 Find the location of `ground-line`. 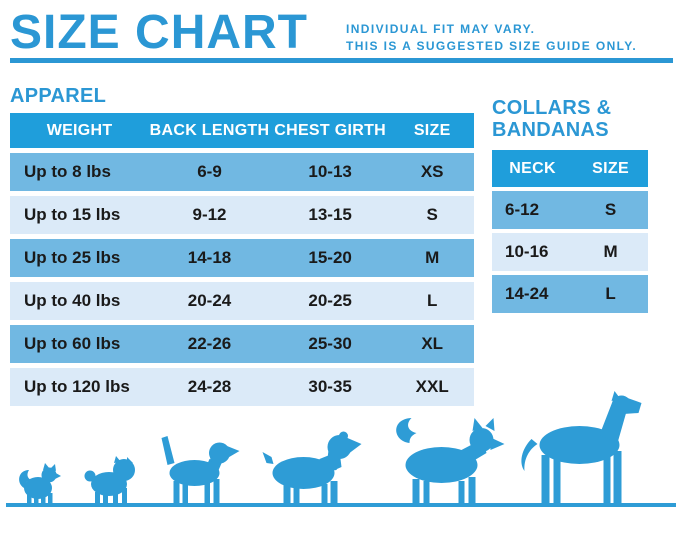

ground-line is located at coordinates (341, 505).